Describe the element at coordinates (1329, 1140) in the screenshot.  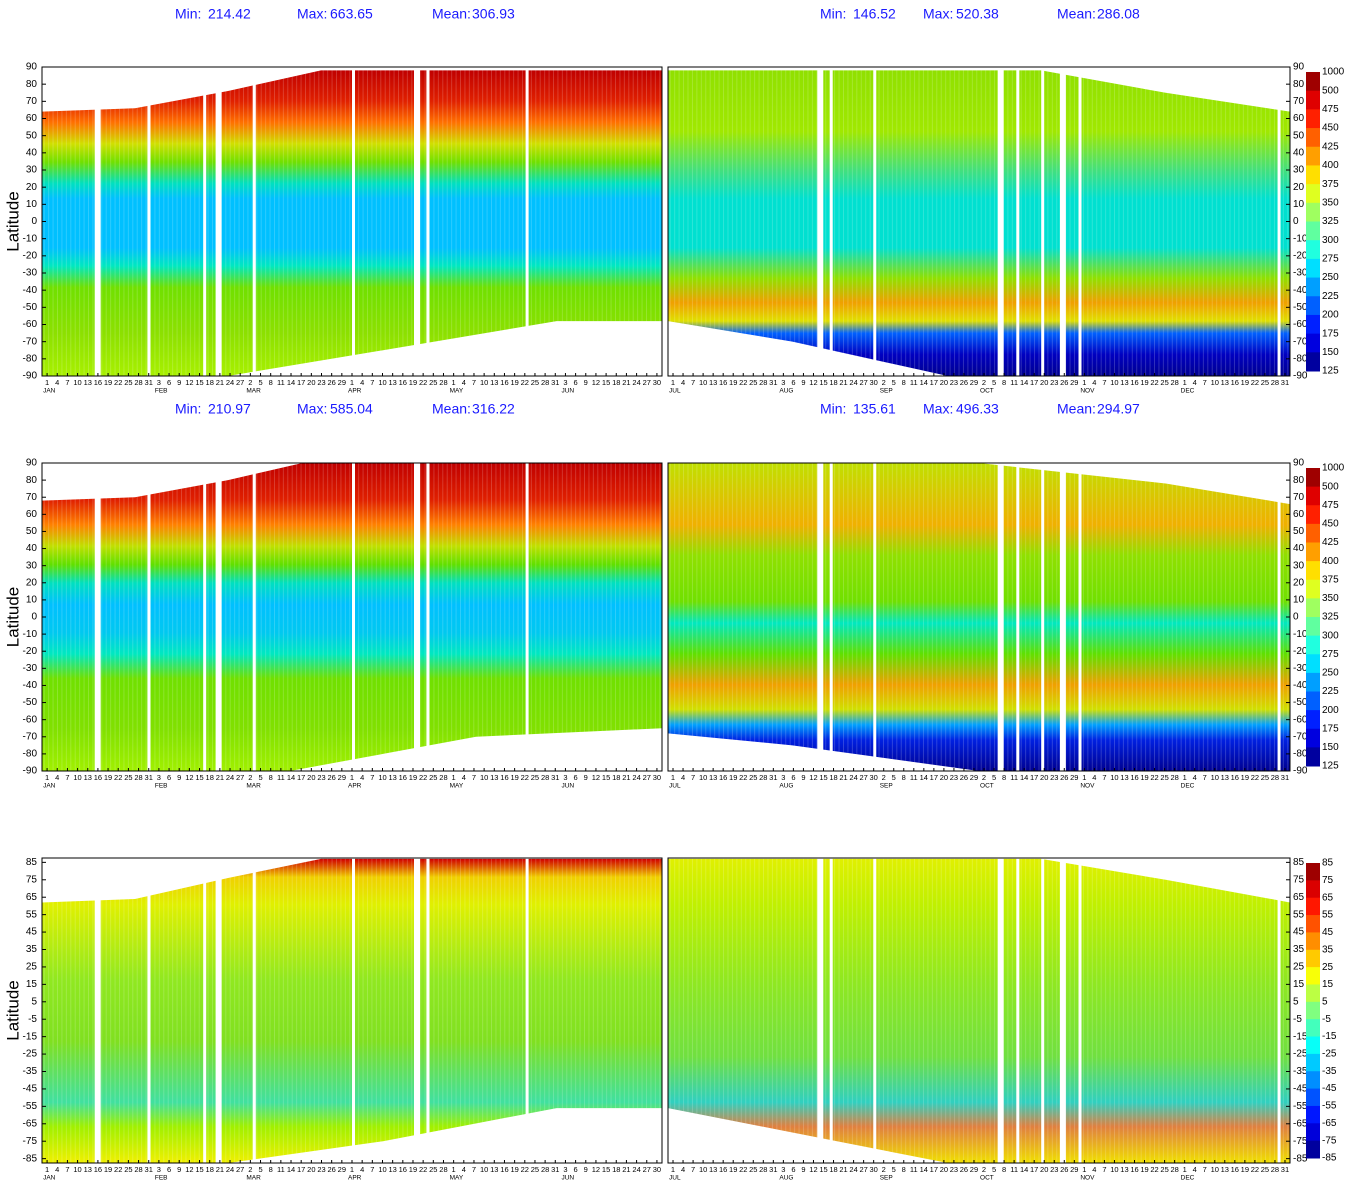
I see `colorbar-label: -75` at that location.